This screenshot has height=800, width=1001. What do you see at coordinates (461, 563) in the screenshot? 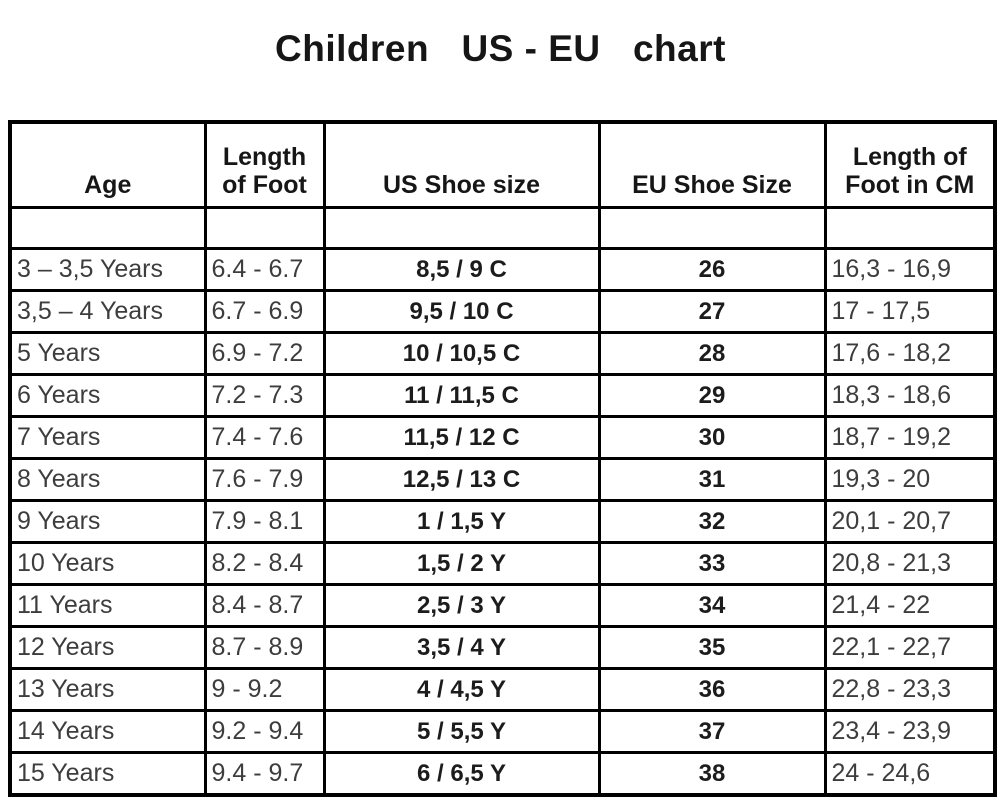
I see `us-size-cell: 1,5 / 2 Y` at bounding box center [461, 563].